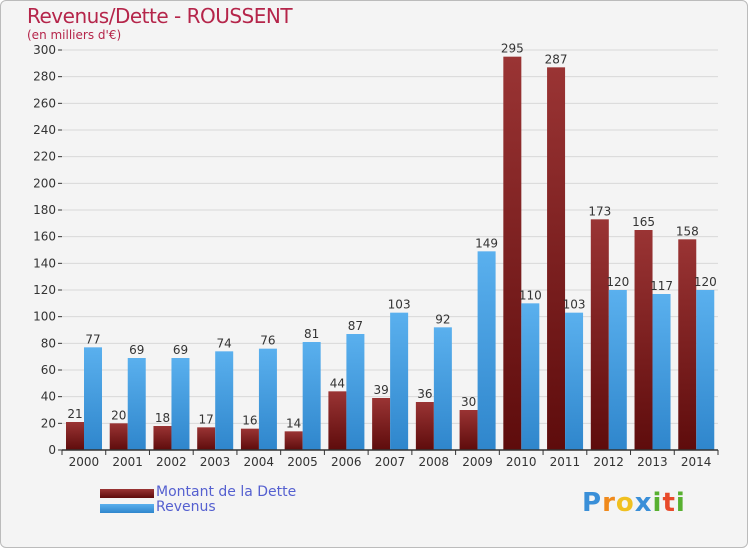  I want to click on logo-letter: r, so click(609, 503).